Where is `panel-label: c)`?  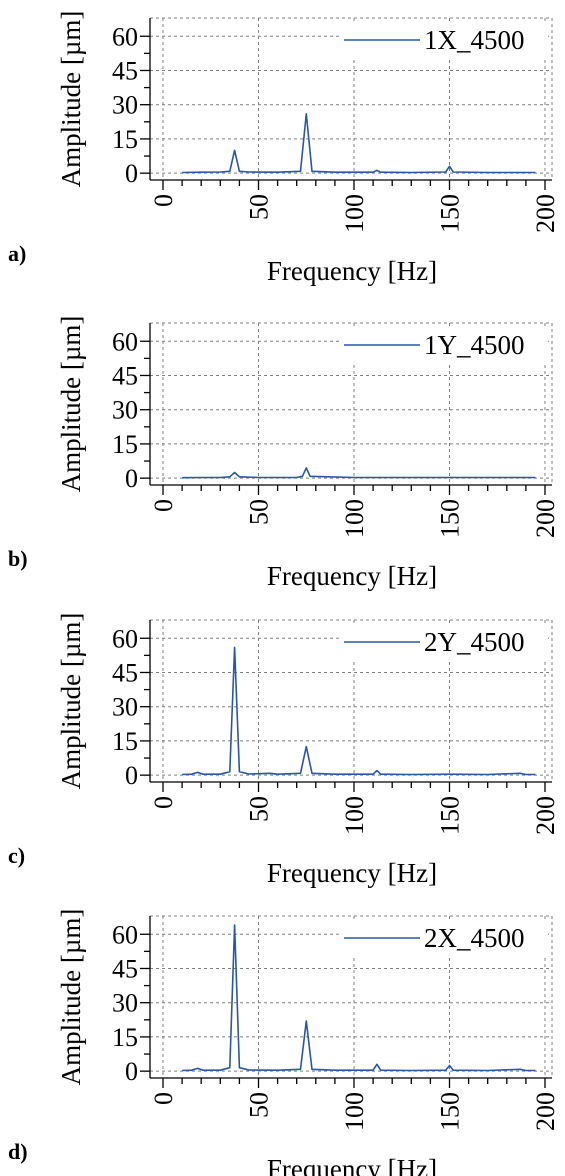
panel-label: c) is located at coordinates (16, 855).